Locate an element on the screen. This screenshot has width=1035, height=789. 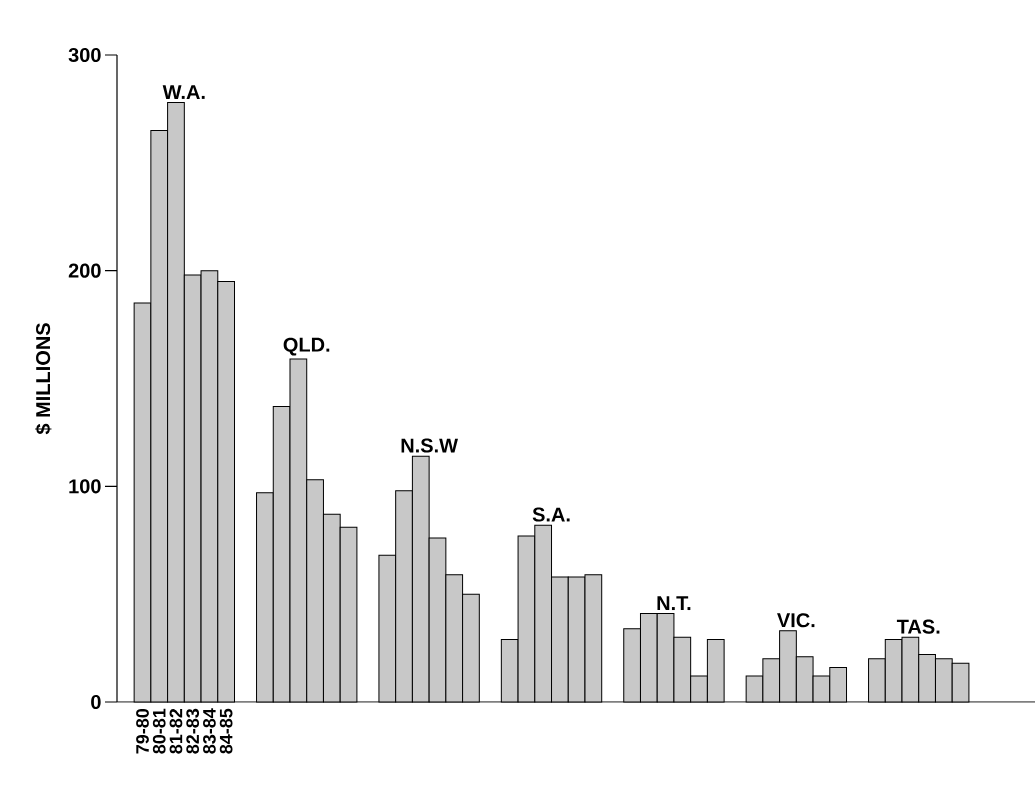
x-tick-label: W.A. is located at coordinates (183, 92).